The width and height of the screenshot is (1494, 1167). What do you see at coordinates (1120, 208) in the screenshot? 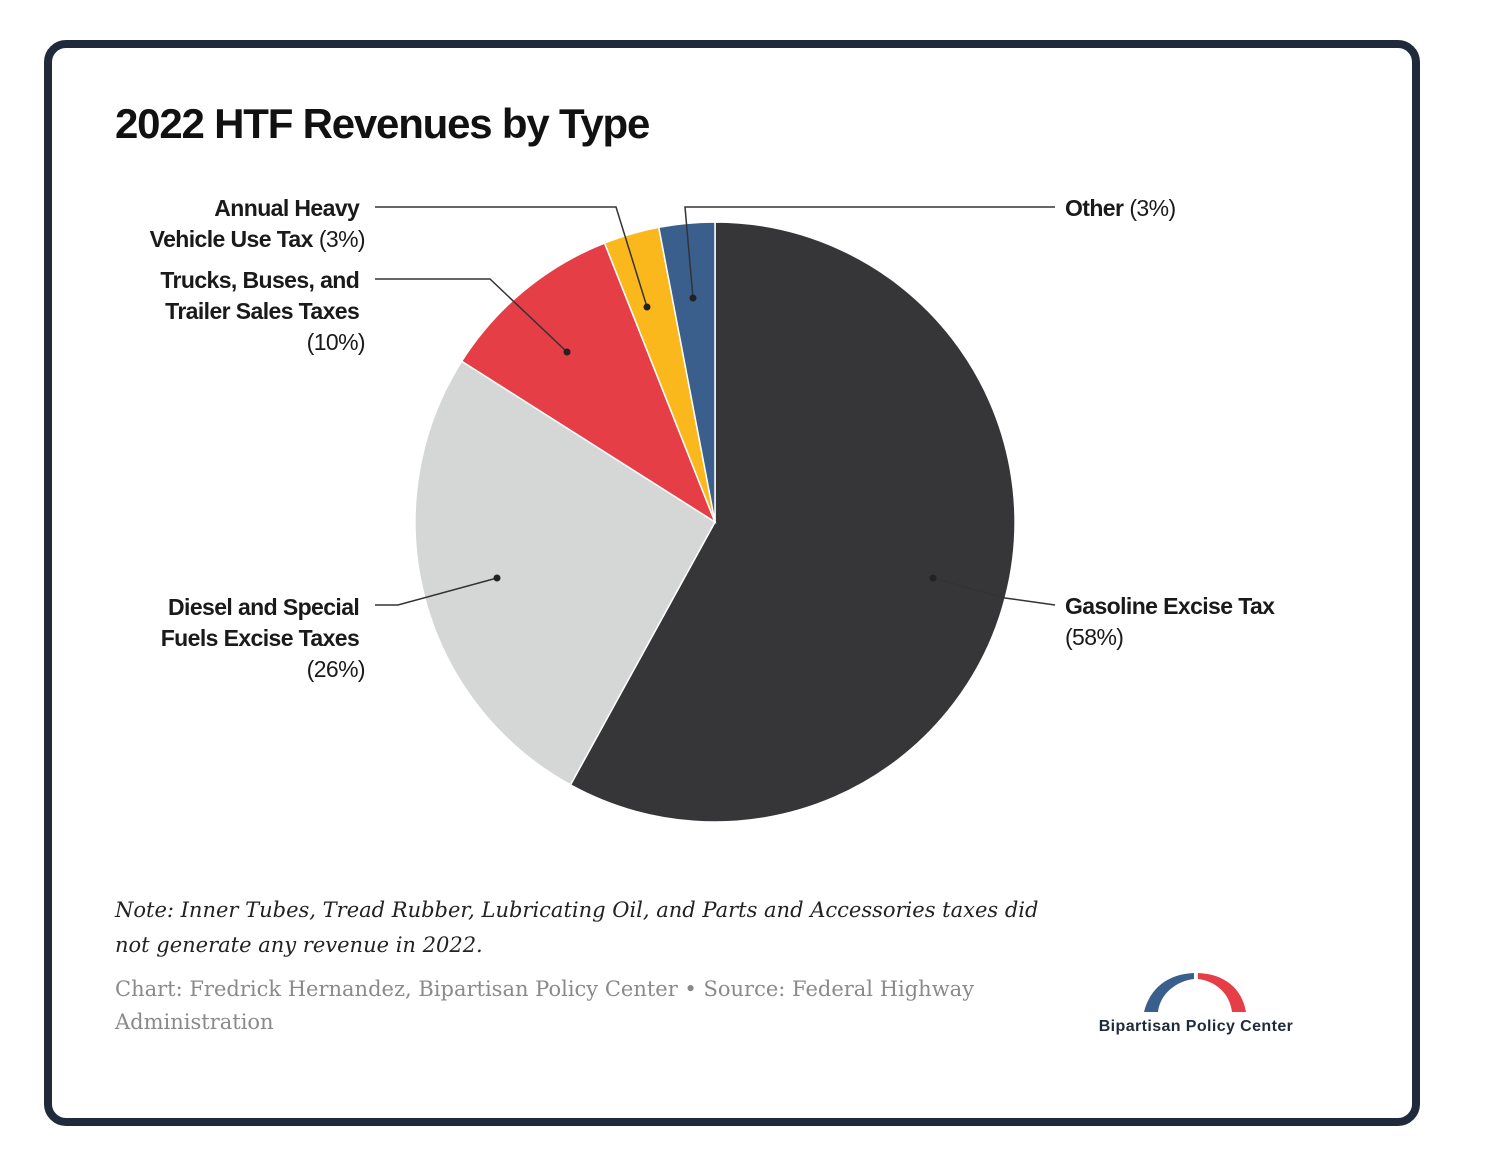
I see `label-other: Other (3%)` at bounding box center [1120, 208].